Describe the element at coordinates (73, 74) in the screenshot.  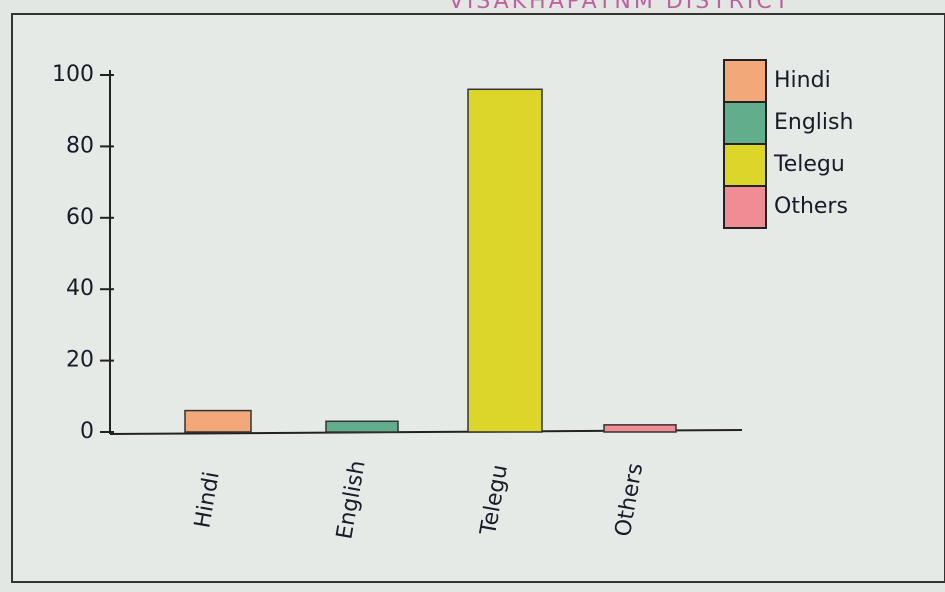
I see `y-tick-label: 100` at that location.